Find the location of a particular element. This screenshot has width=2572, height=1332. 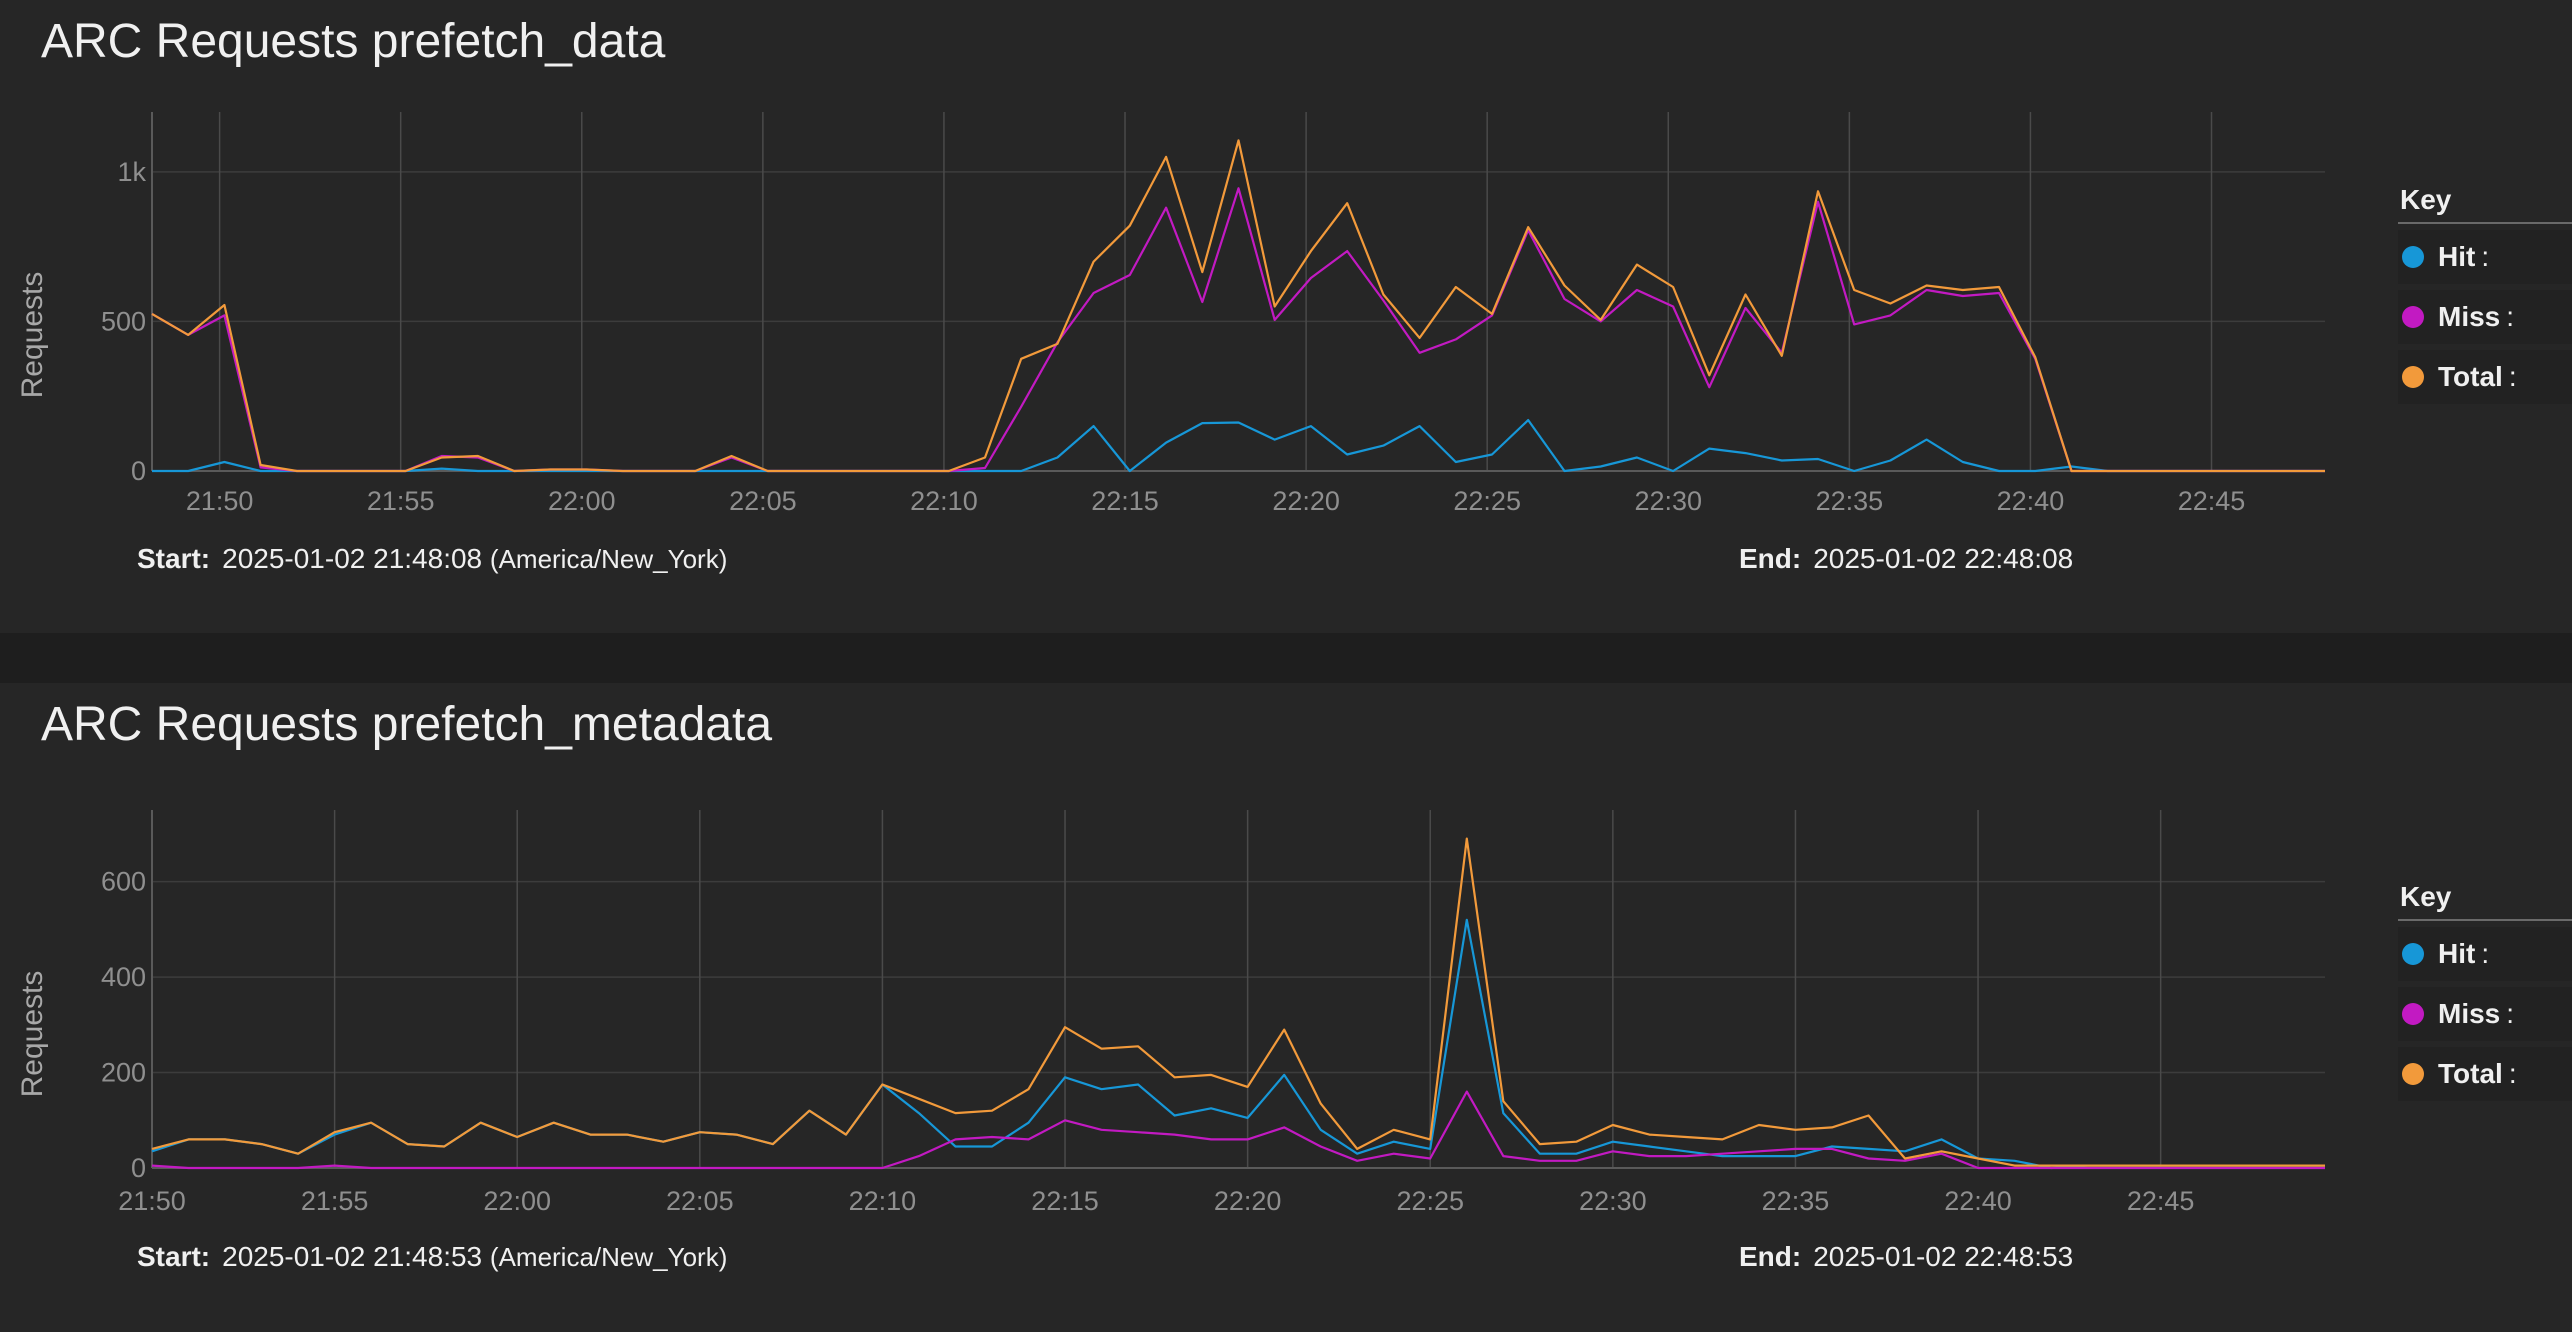

end-time: End: 2025-01-02 22:48:08 is located at coordinates (1906, 559).